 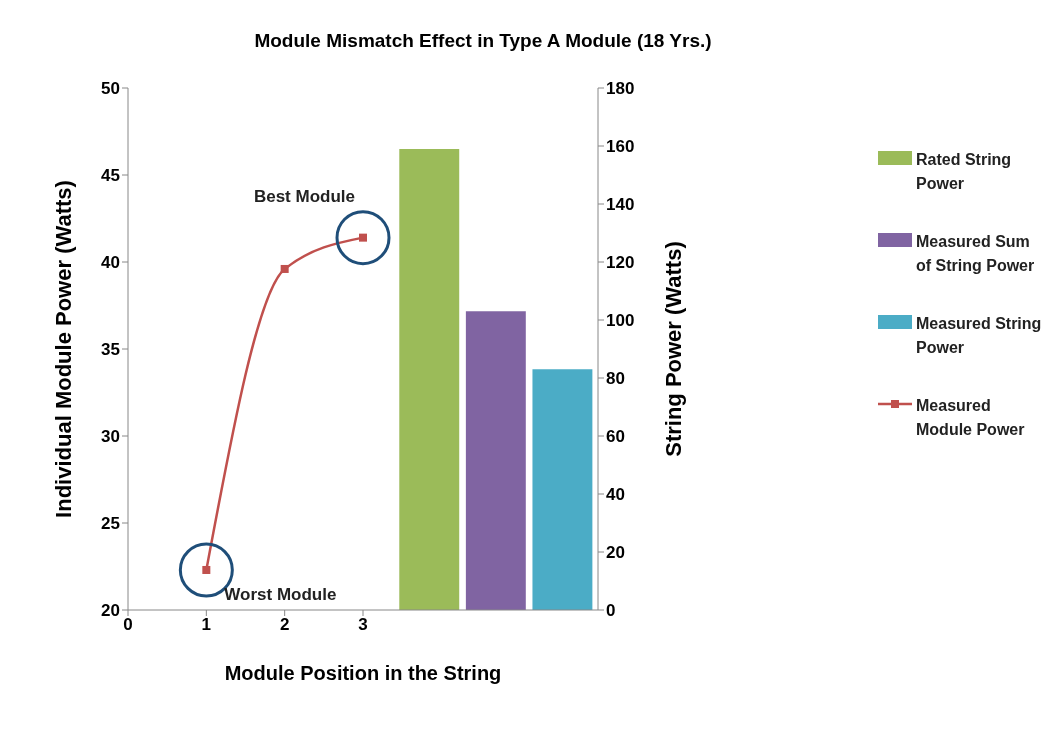 I want to click on y-tick-label: 35, so click(x=110, y=350).